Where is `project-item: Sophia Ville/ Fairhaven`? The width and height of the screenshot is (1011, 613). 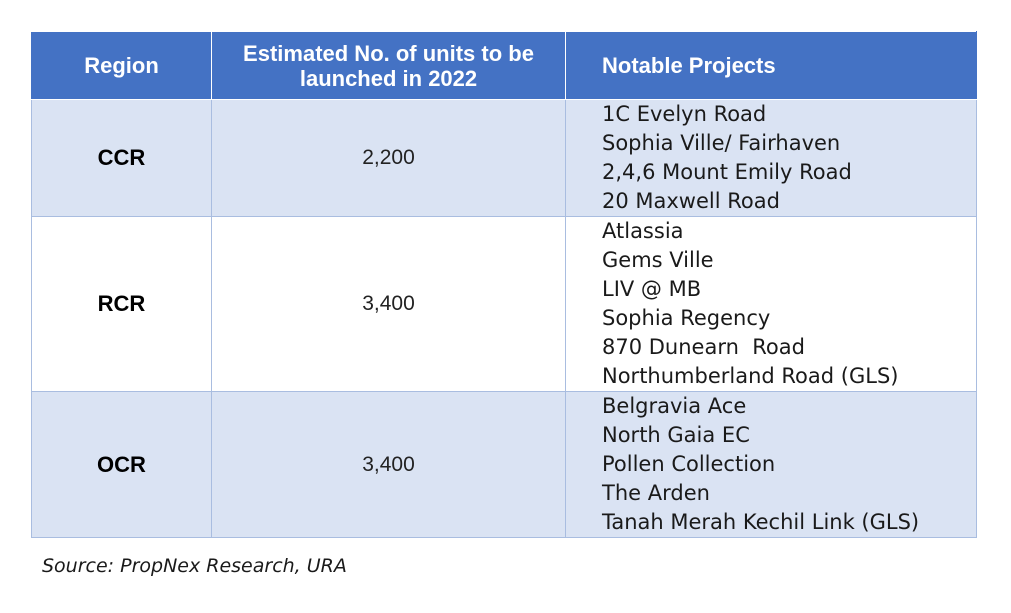 project-item: Sophia Ville/ Fairhaven is located at coordinates (721, 143).